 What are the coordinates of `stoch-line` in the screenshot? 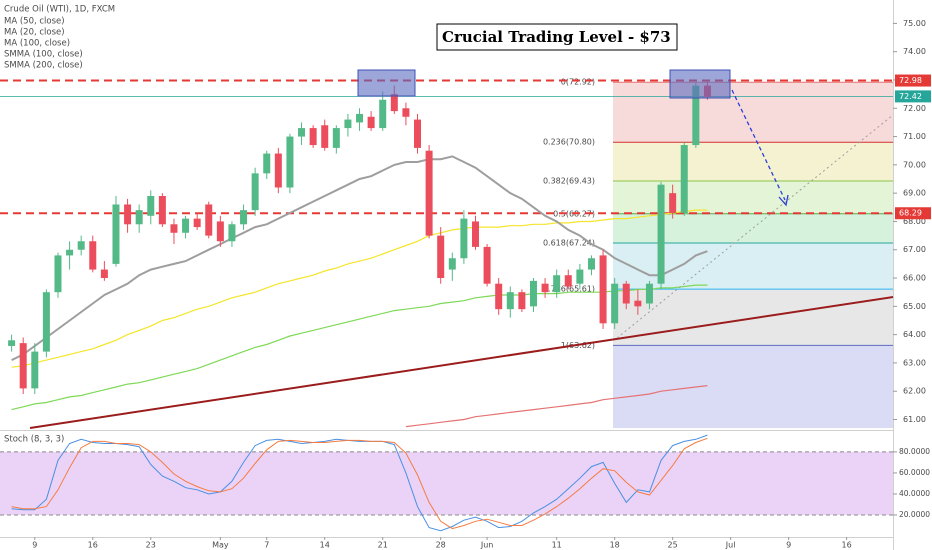 It's located at (359, 483).